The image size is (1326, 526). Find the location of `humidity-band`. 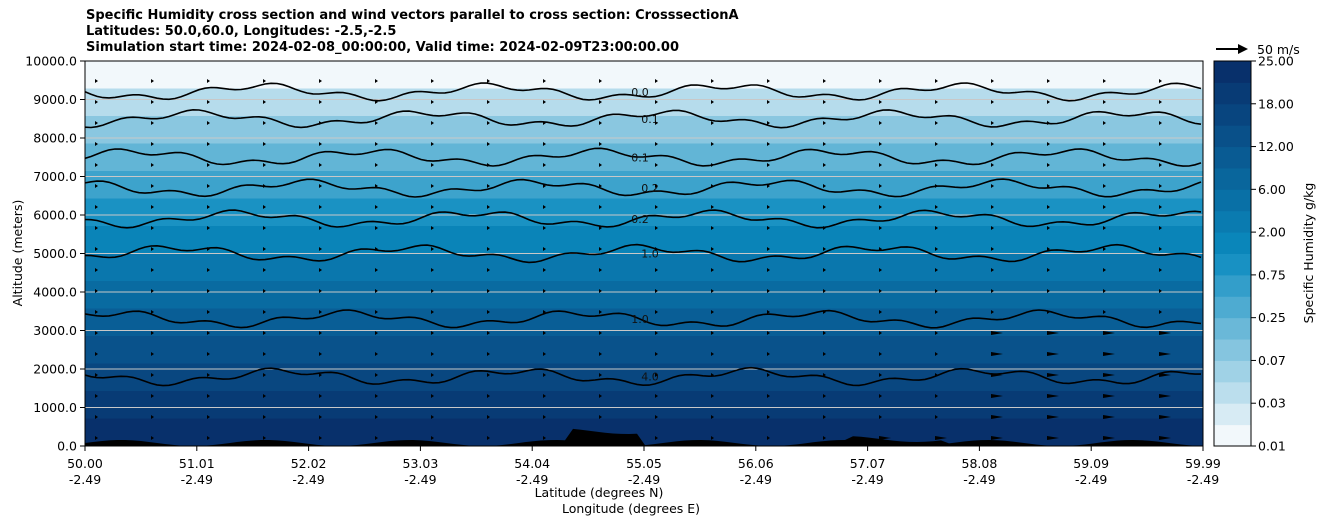

humidity-band is located at coordinates (644, 75).